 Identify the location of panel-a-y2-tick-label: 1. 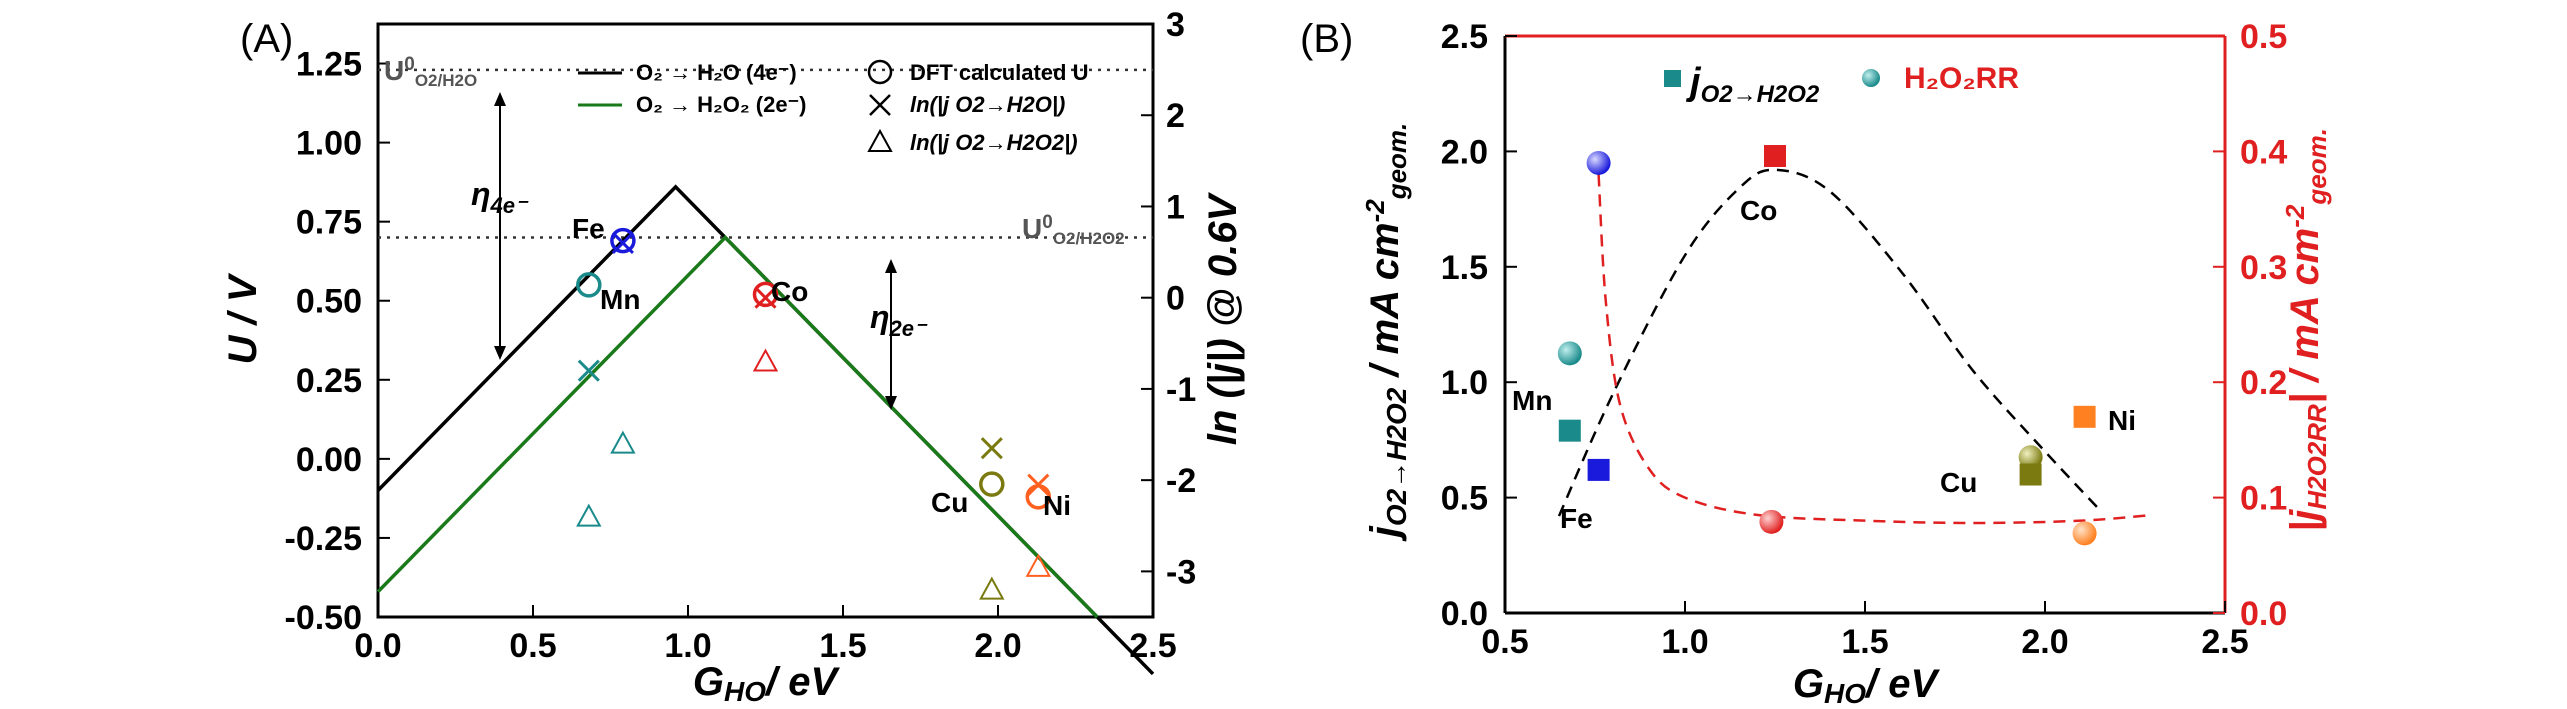
(1175, 207).